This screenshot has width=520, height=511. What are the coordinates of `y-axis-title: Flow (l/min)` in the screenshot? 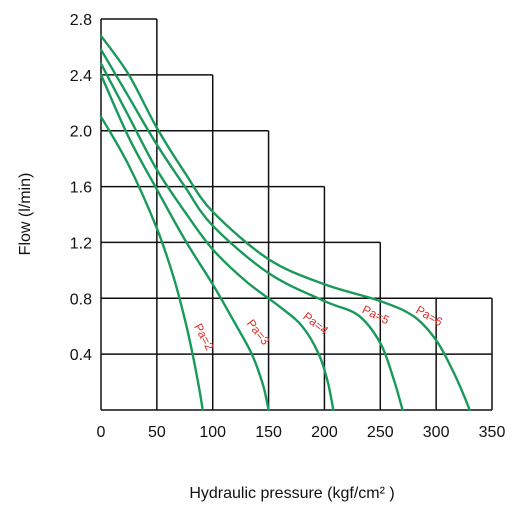 It's located at (25, 214).